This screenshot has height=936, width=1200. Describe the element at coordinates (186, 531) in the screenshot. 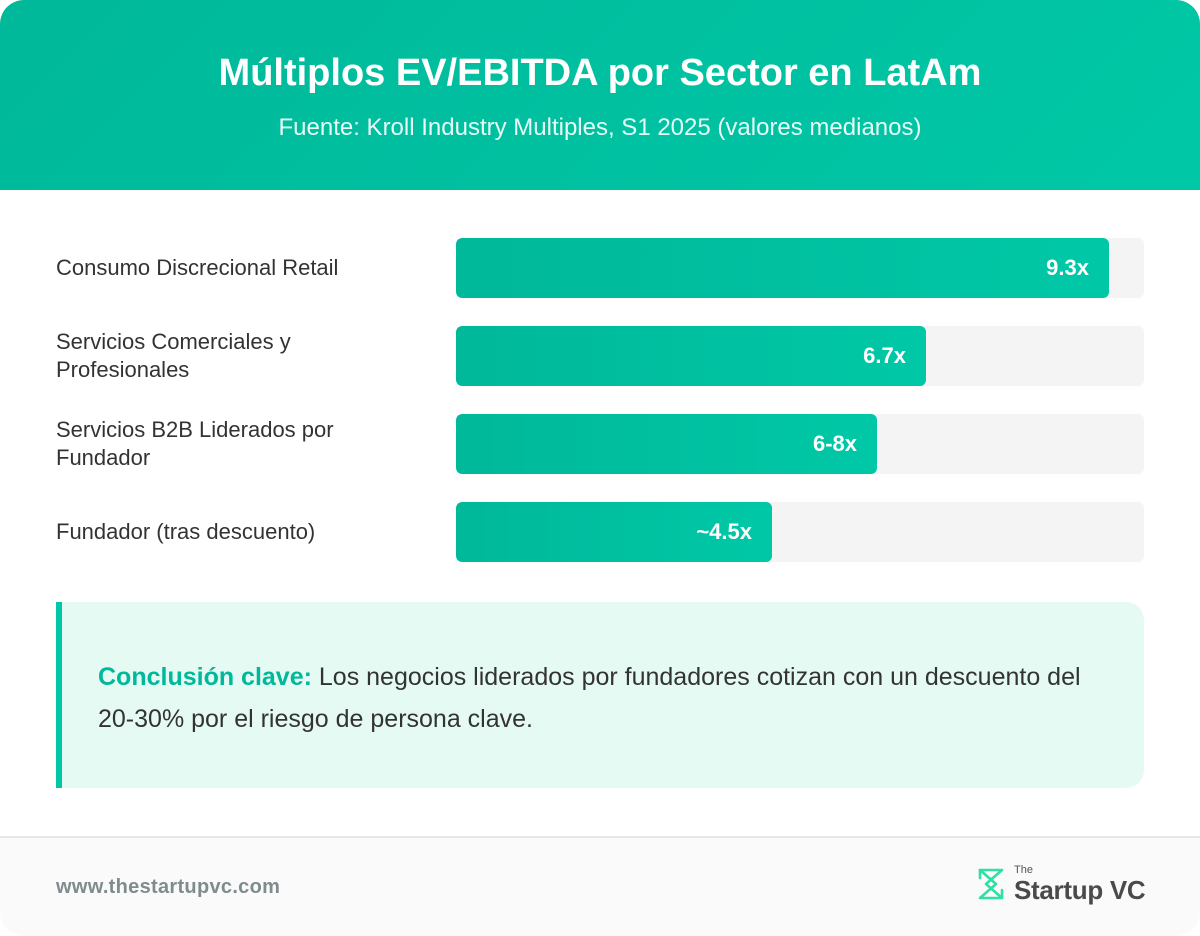

I see `category-label: Fundador (tras descuento)` at that location.